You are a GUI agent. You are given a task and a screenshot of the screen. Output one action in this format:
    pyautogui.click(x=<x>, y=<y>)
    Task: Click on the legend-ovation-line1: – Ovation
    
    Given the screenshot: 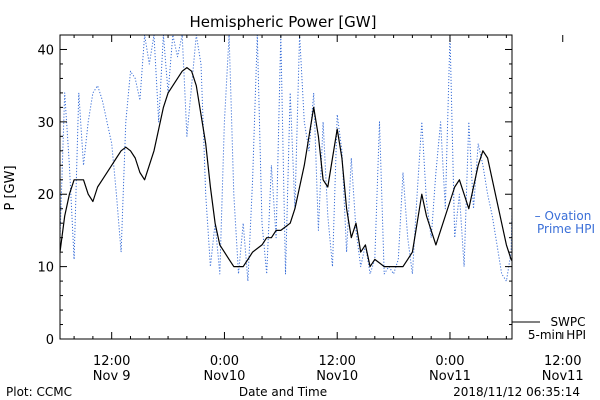 What is the action you would take?
    pyautogui.click(x=563, y=216)
    